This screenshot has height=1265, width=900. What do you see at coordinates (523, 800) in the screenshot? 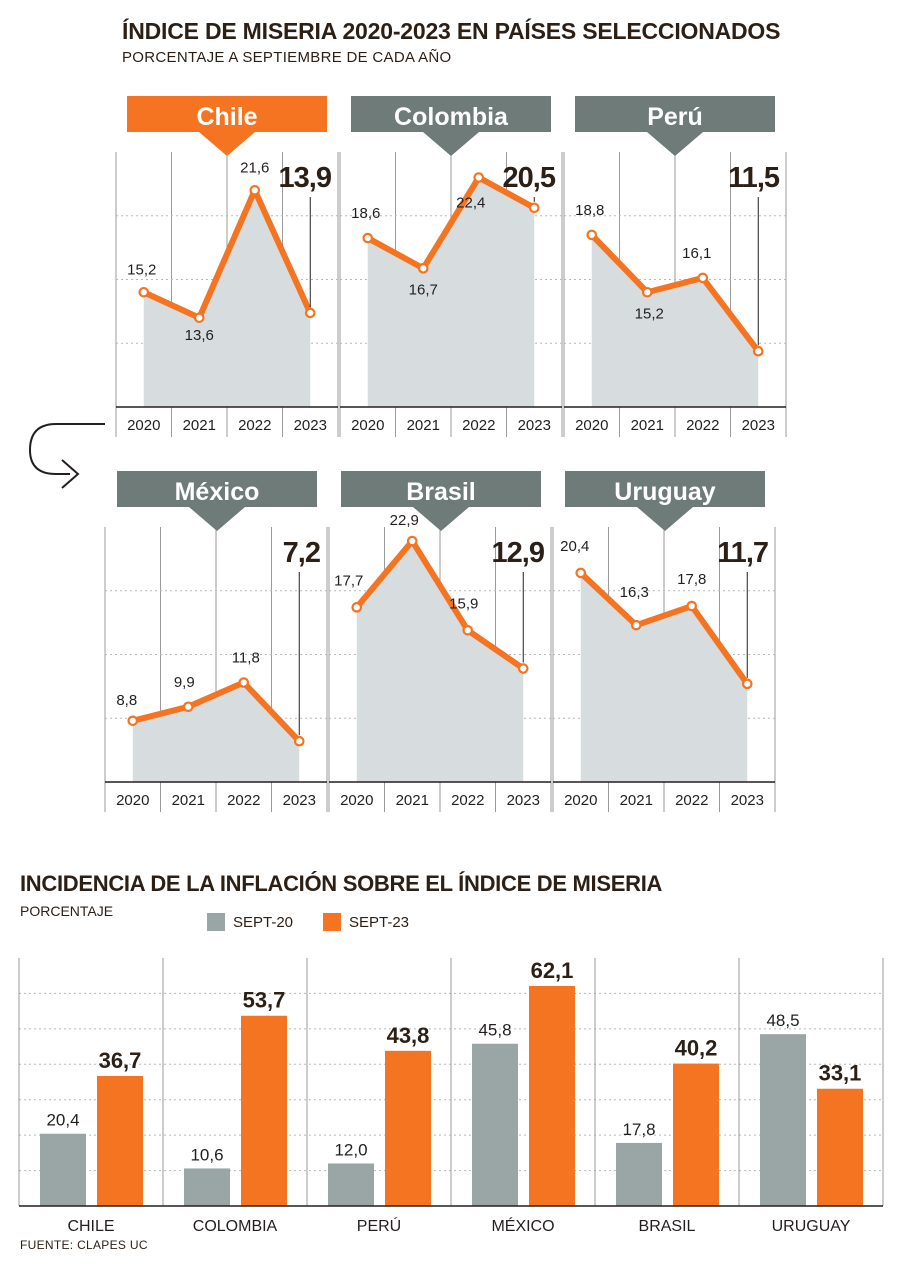
I see `brasil-tick-2023: 2023` at bounding box center [523, 800].